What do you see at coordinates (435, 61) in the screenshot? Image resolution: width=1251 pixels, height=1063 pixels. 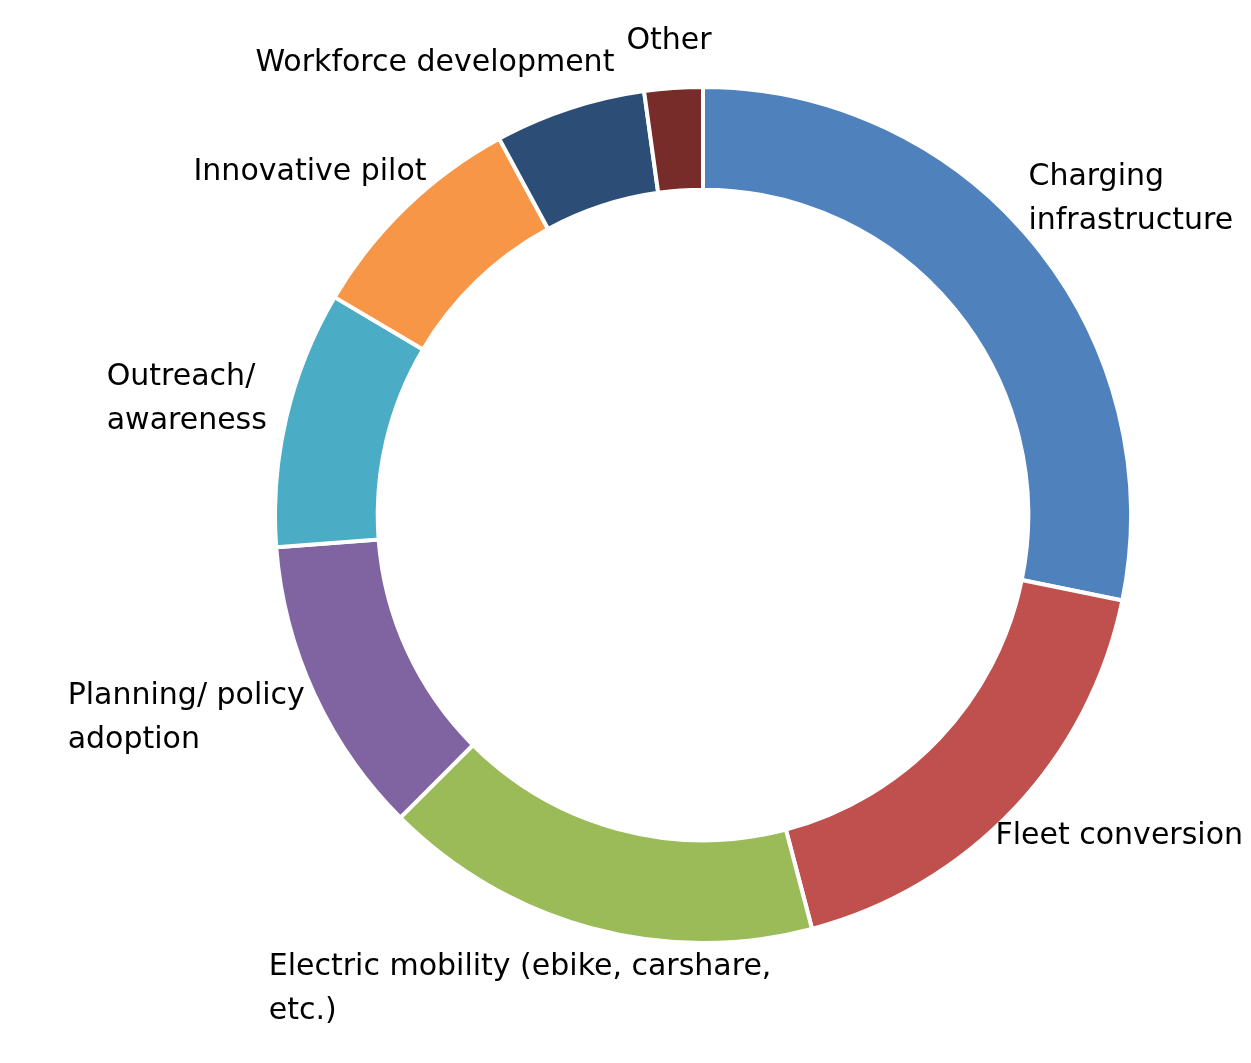 I see `slice-label: Workforce development` at bounding box center [435, 61].